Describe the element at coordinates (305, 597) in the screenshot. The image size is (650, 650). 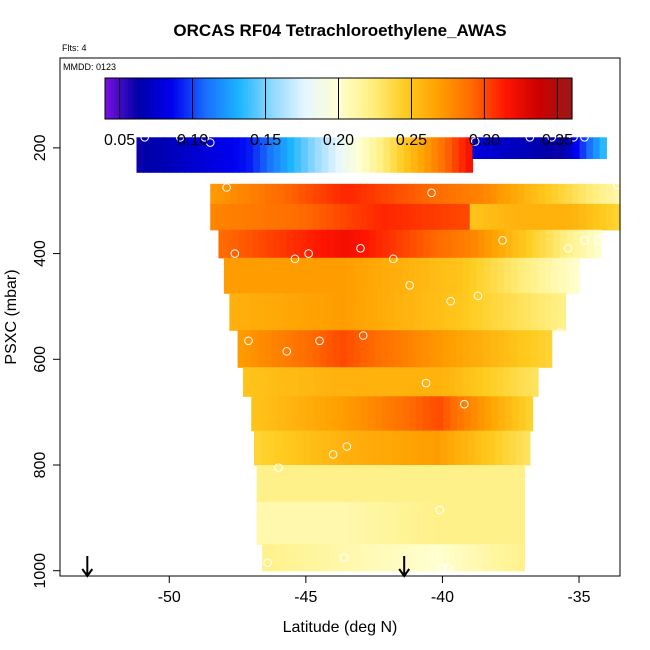
I see `x-tick-label: -45` at that location.